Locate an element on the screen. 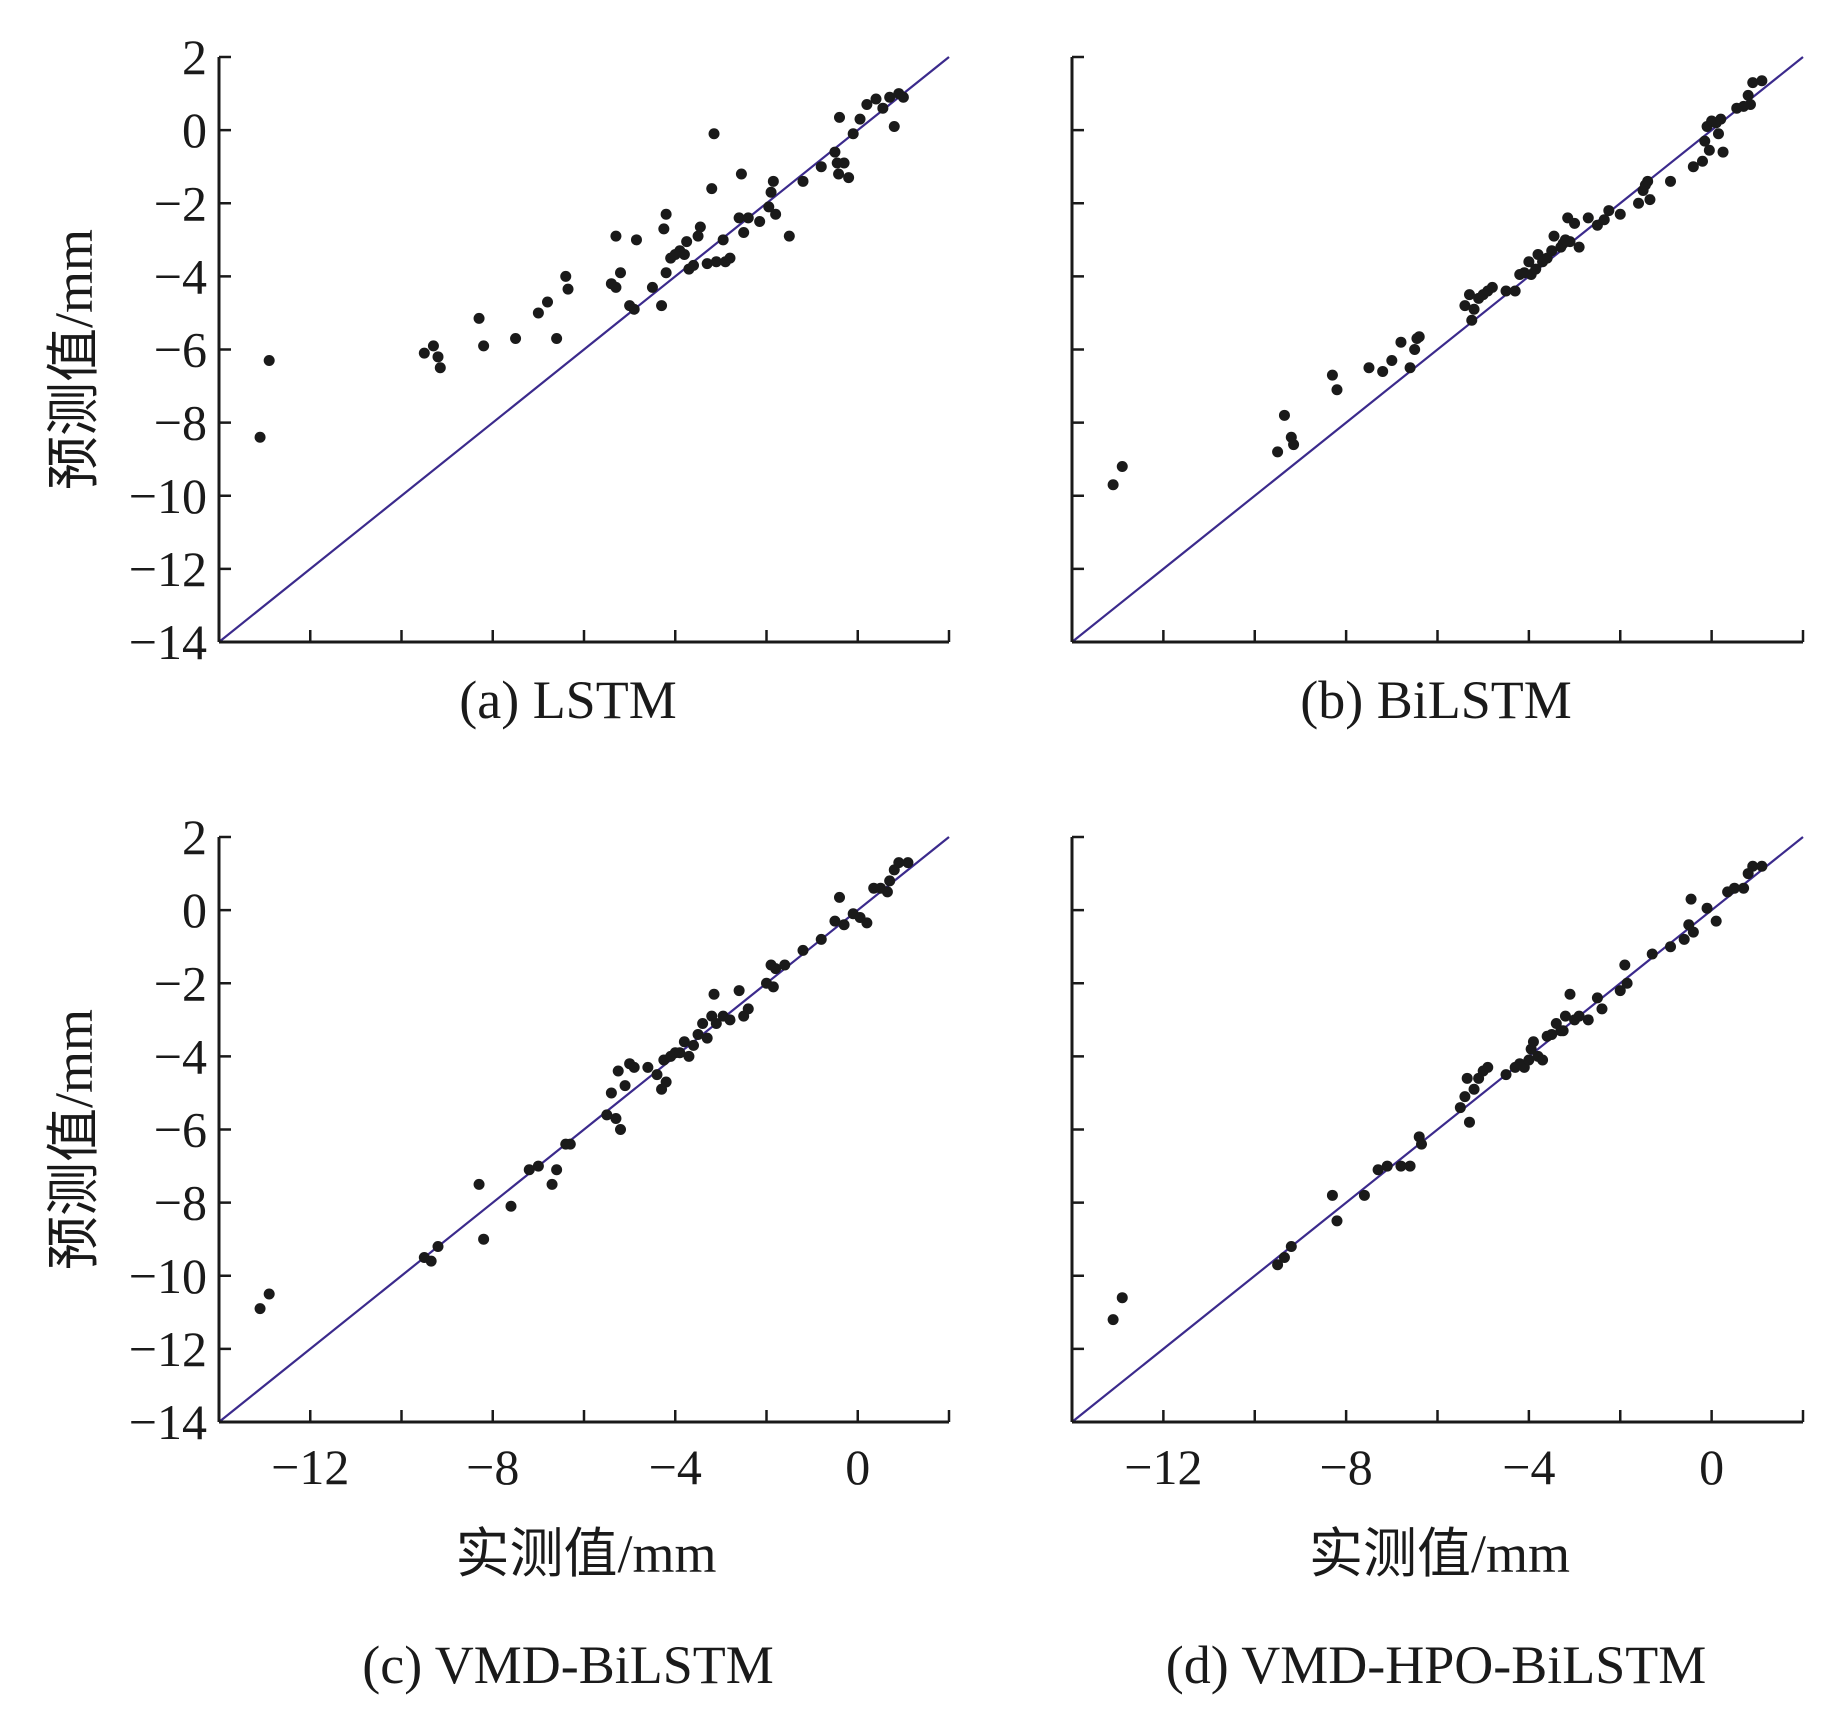  y-tick-label: −6 is located at coordinates (180, 1130).